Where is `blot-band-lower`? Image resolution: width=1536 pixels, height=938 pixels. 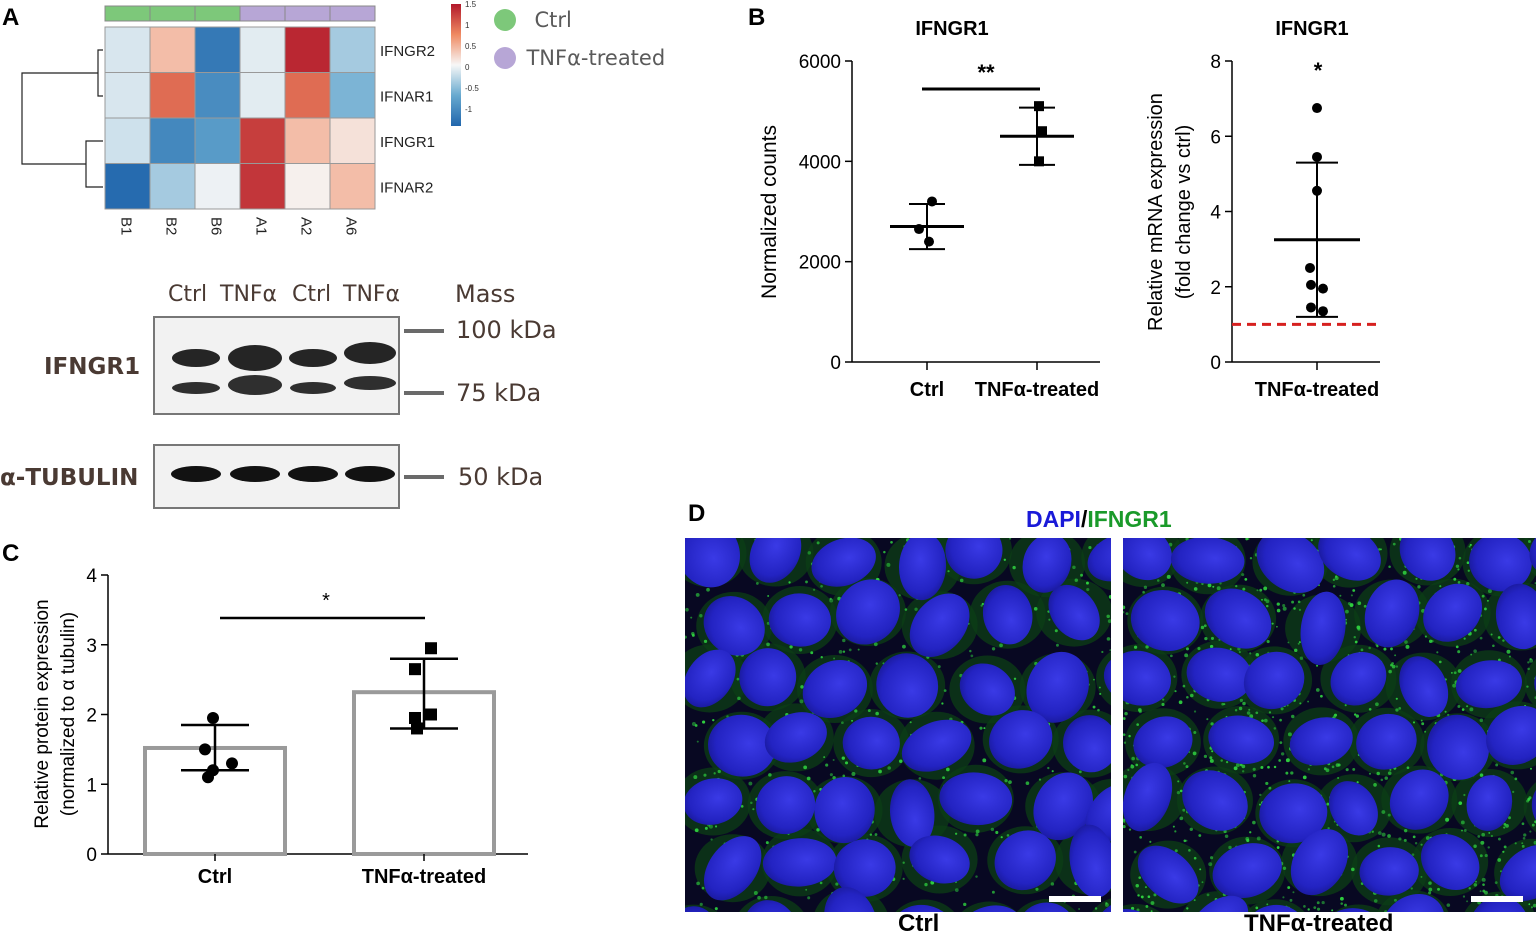
blot-band-lower is located at coordinates (255, 385).